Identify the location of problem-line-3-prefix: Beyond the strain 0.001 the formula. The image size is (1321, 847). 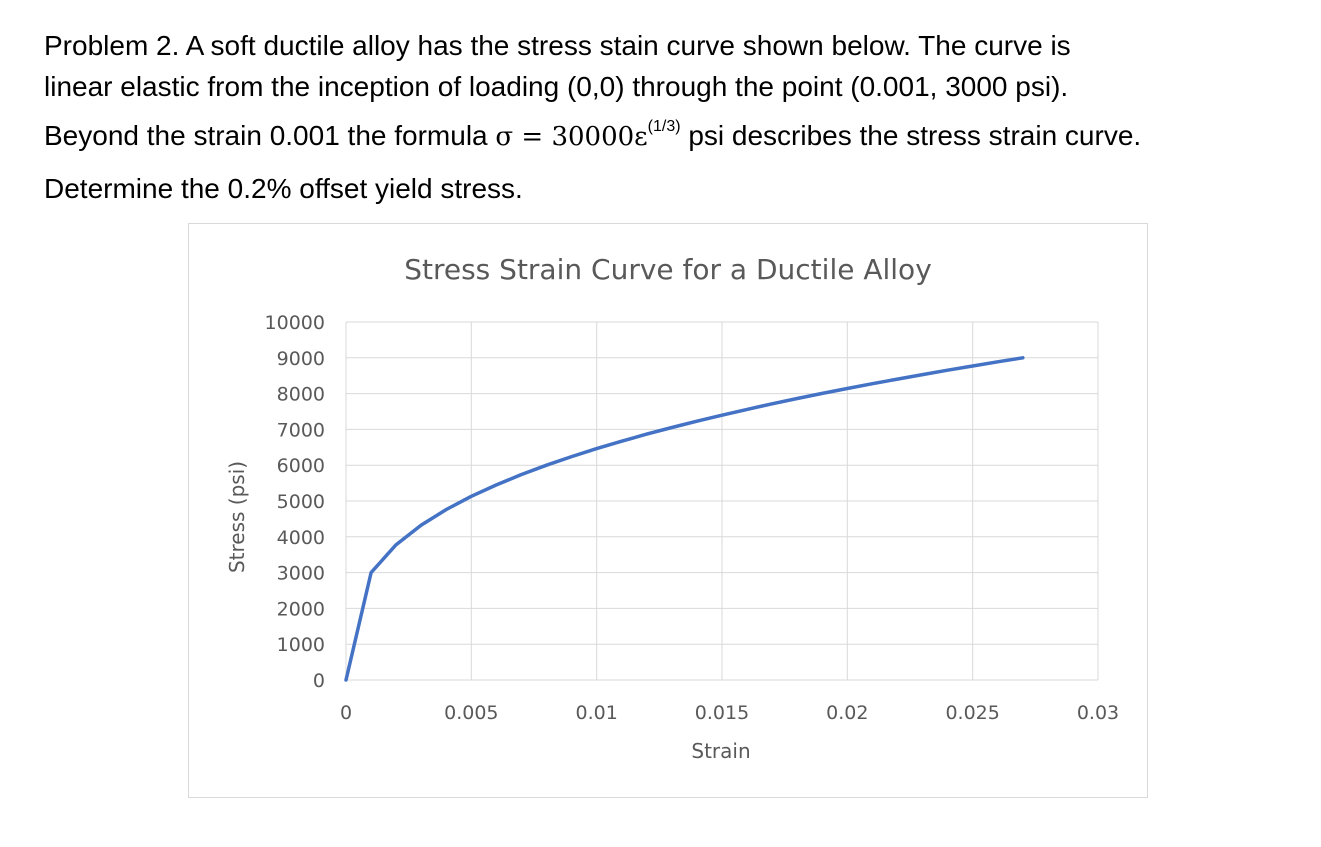
(270, 135).